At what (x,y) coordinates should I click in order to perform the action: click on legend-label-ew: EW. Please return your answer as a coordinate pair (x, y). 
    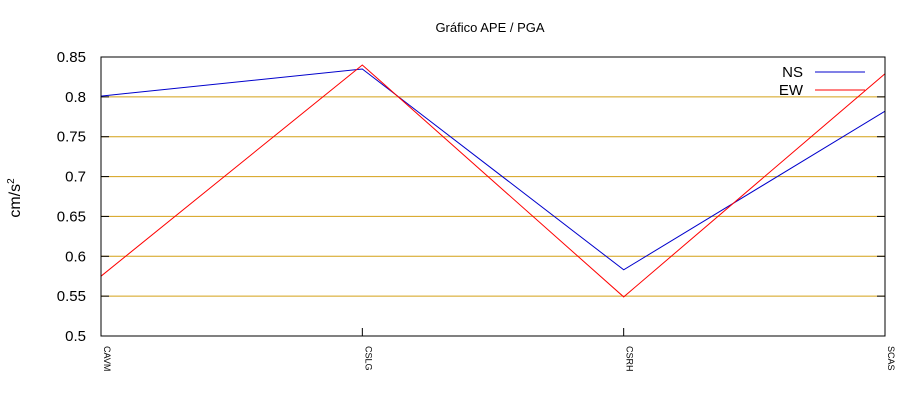
    Looking at the image, I should click on (791, 90).